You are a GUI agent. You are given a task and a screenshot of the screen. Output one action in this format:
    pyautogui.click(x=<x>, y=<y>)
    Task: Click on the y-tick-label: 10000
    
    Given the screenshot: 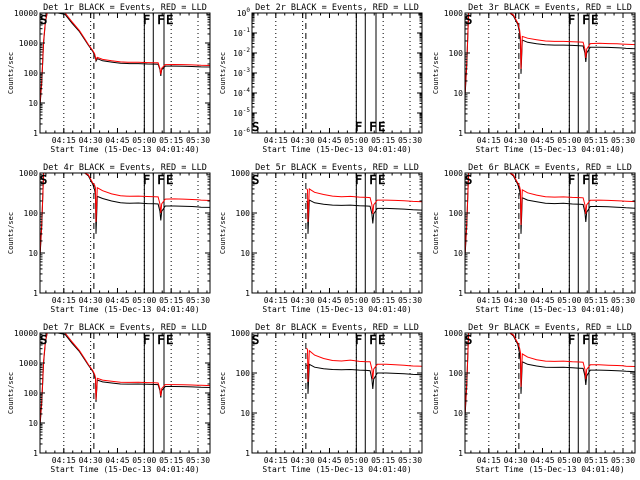 What is the action you would take?
    pyautogui.click(x=26, y=333)
    